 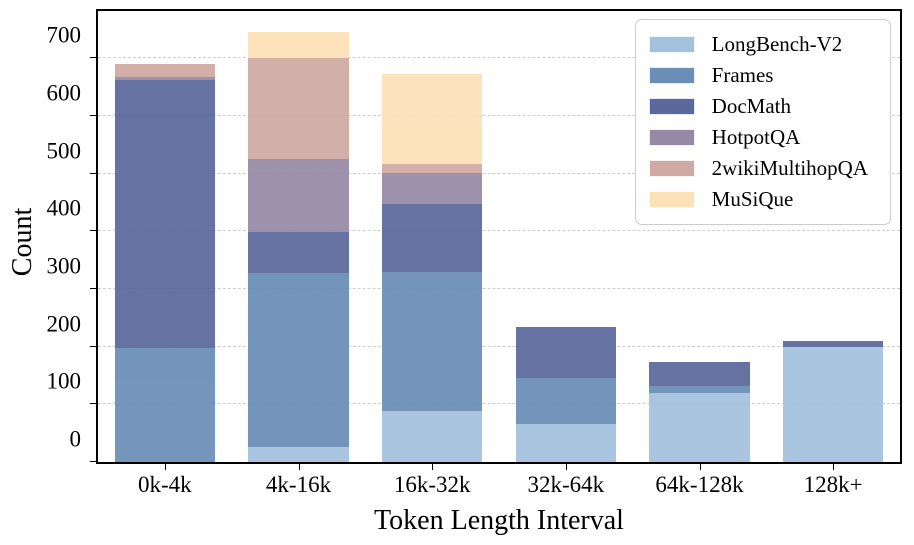 I want to click on y-tick-label-100: 100, so click(x=64, y=381).